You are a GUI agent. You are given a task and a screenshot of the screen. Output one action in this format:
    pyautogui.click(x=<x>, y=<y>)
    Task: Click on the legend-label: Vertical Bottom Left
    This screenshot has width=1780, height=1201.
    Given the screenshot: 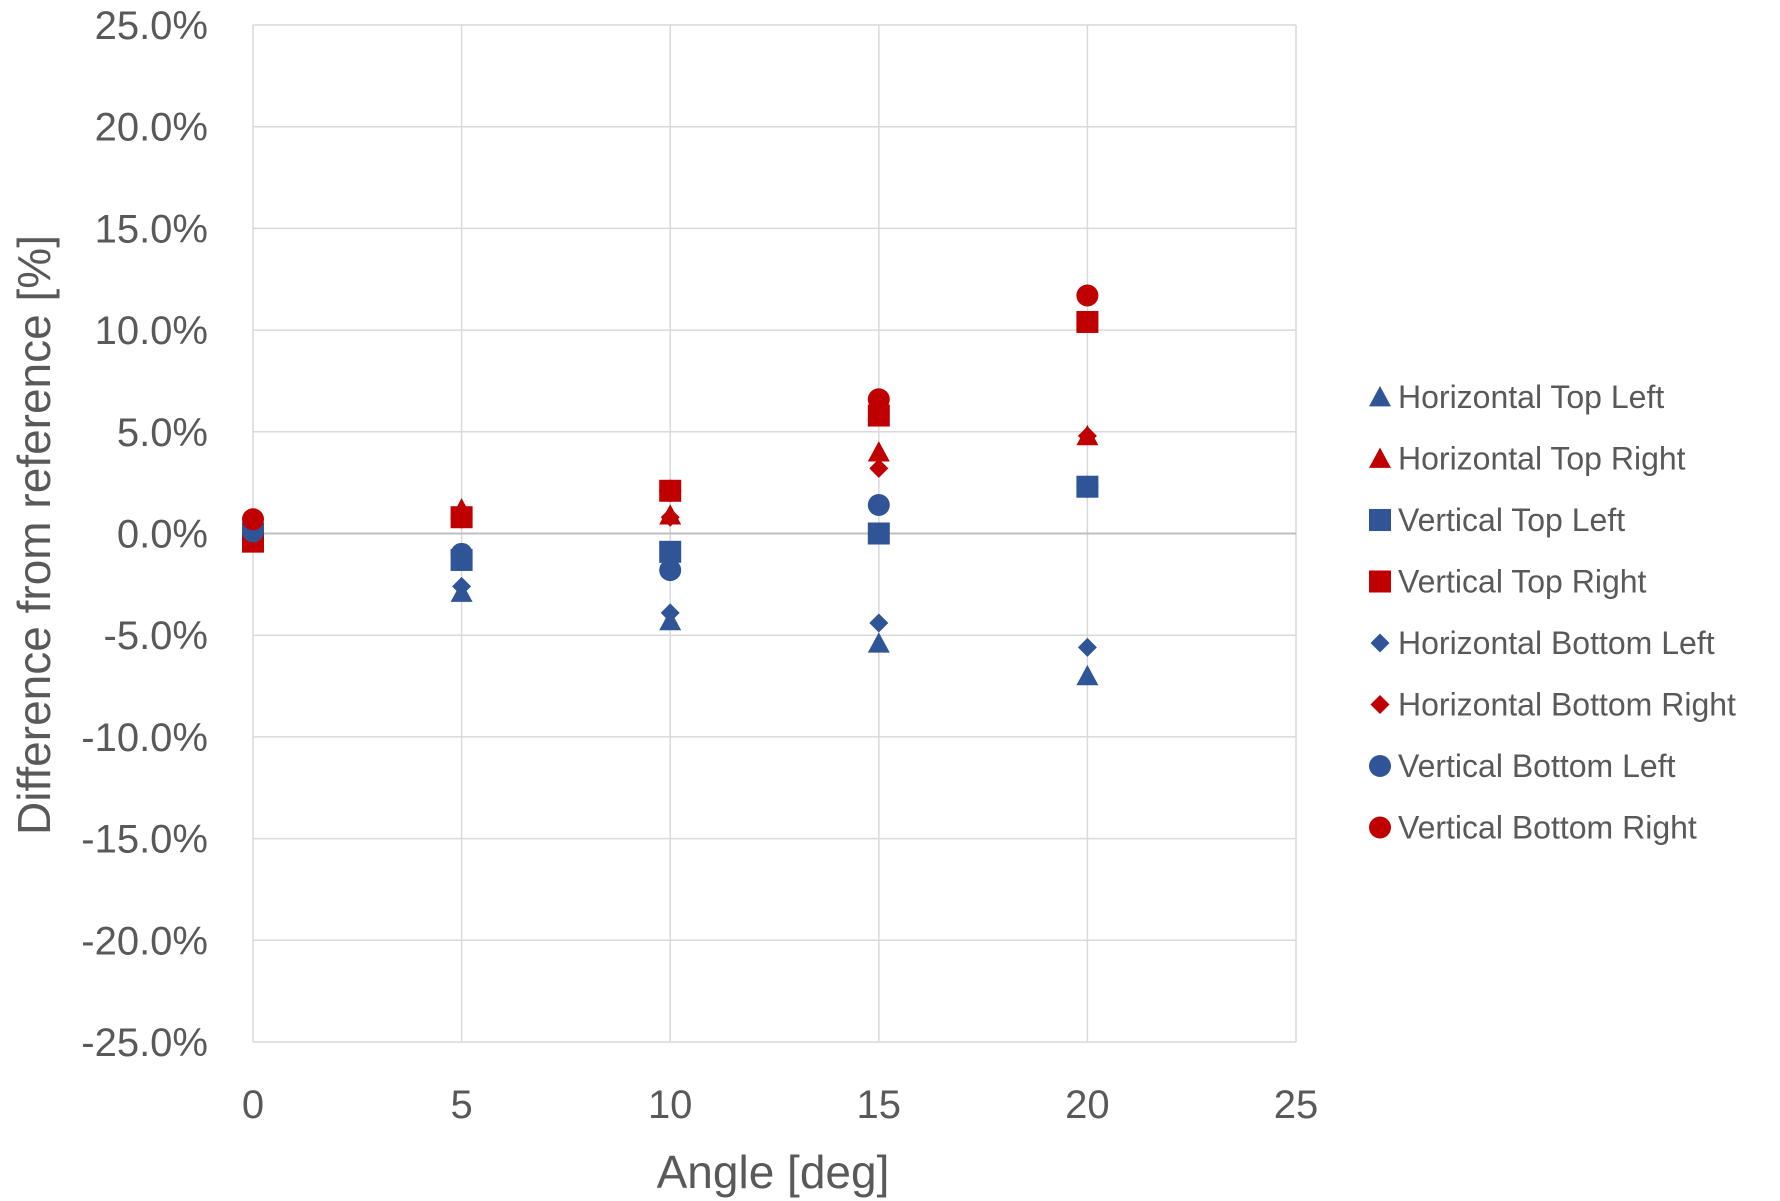 What is the action you would take?
    pyautogui.click(x=1537, y=766)
    